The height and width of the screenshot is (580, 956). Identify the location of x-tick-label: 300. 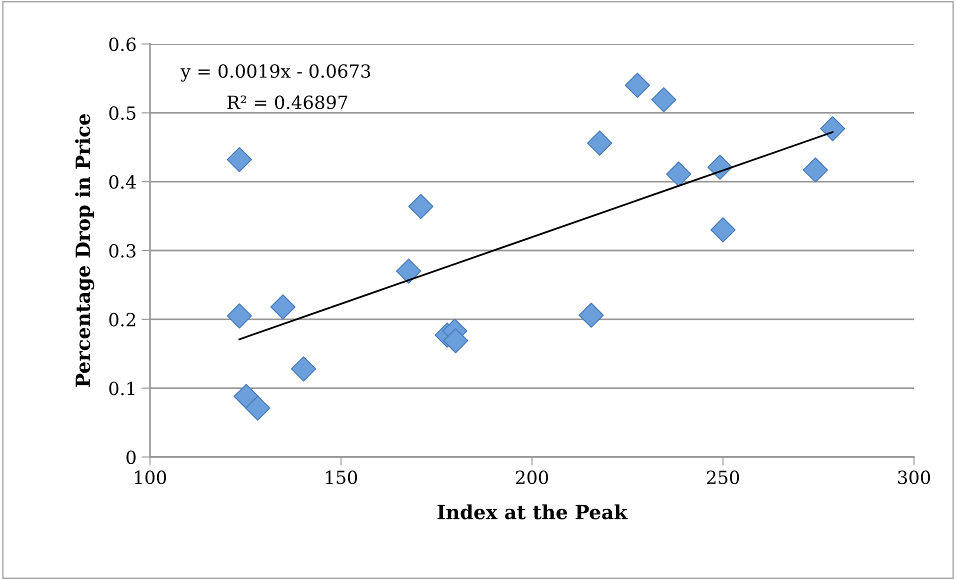
(914, 477).